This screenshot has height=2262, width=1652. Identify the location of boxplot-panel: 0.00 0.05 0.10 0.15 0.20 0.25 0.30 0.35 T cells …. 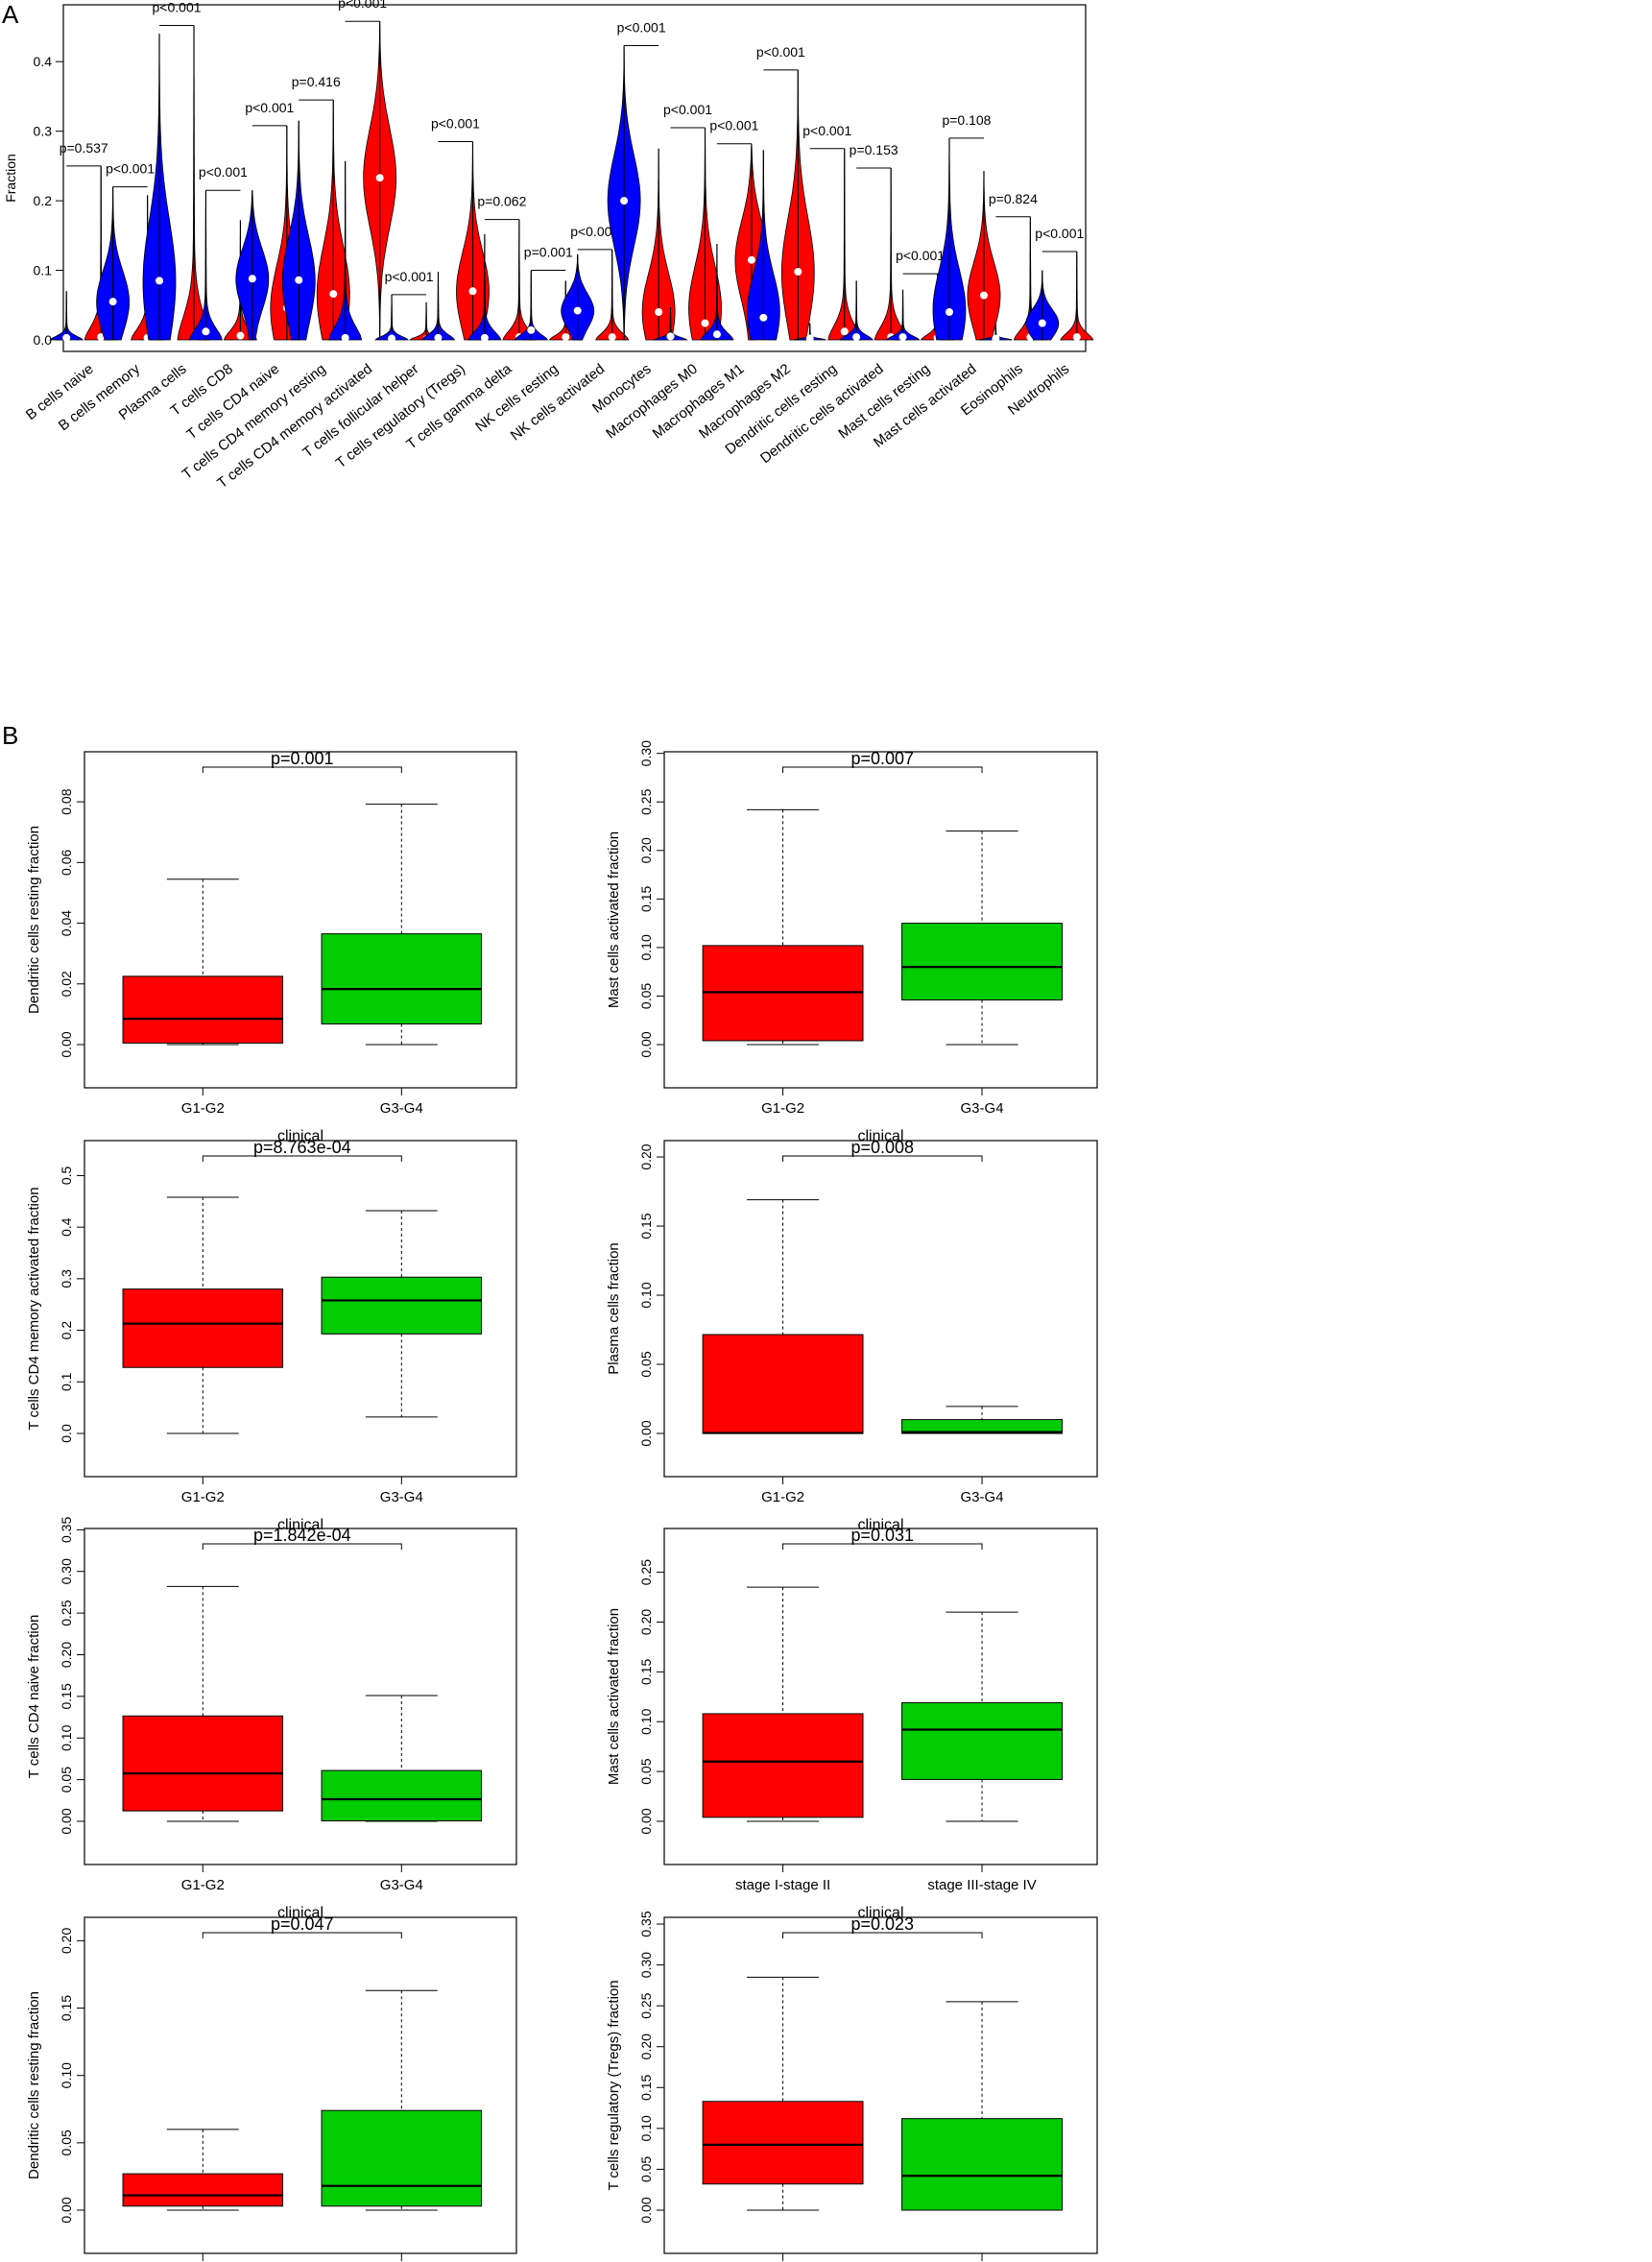
(271, 1719).